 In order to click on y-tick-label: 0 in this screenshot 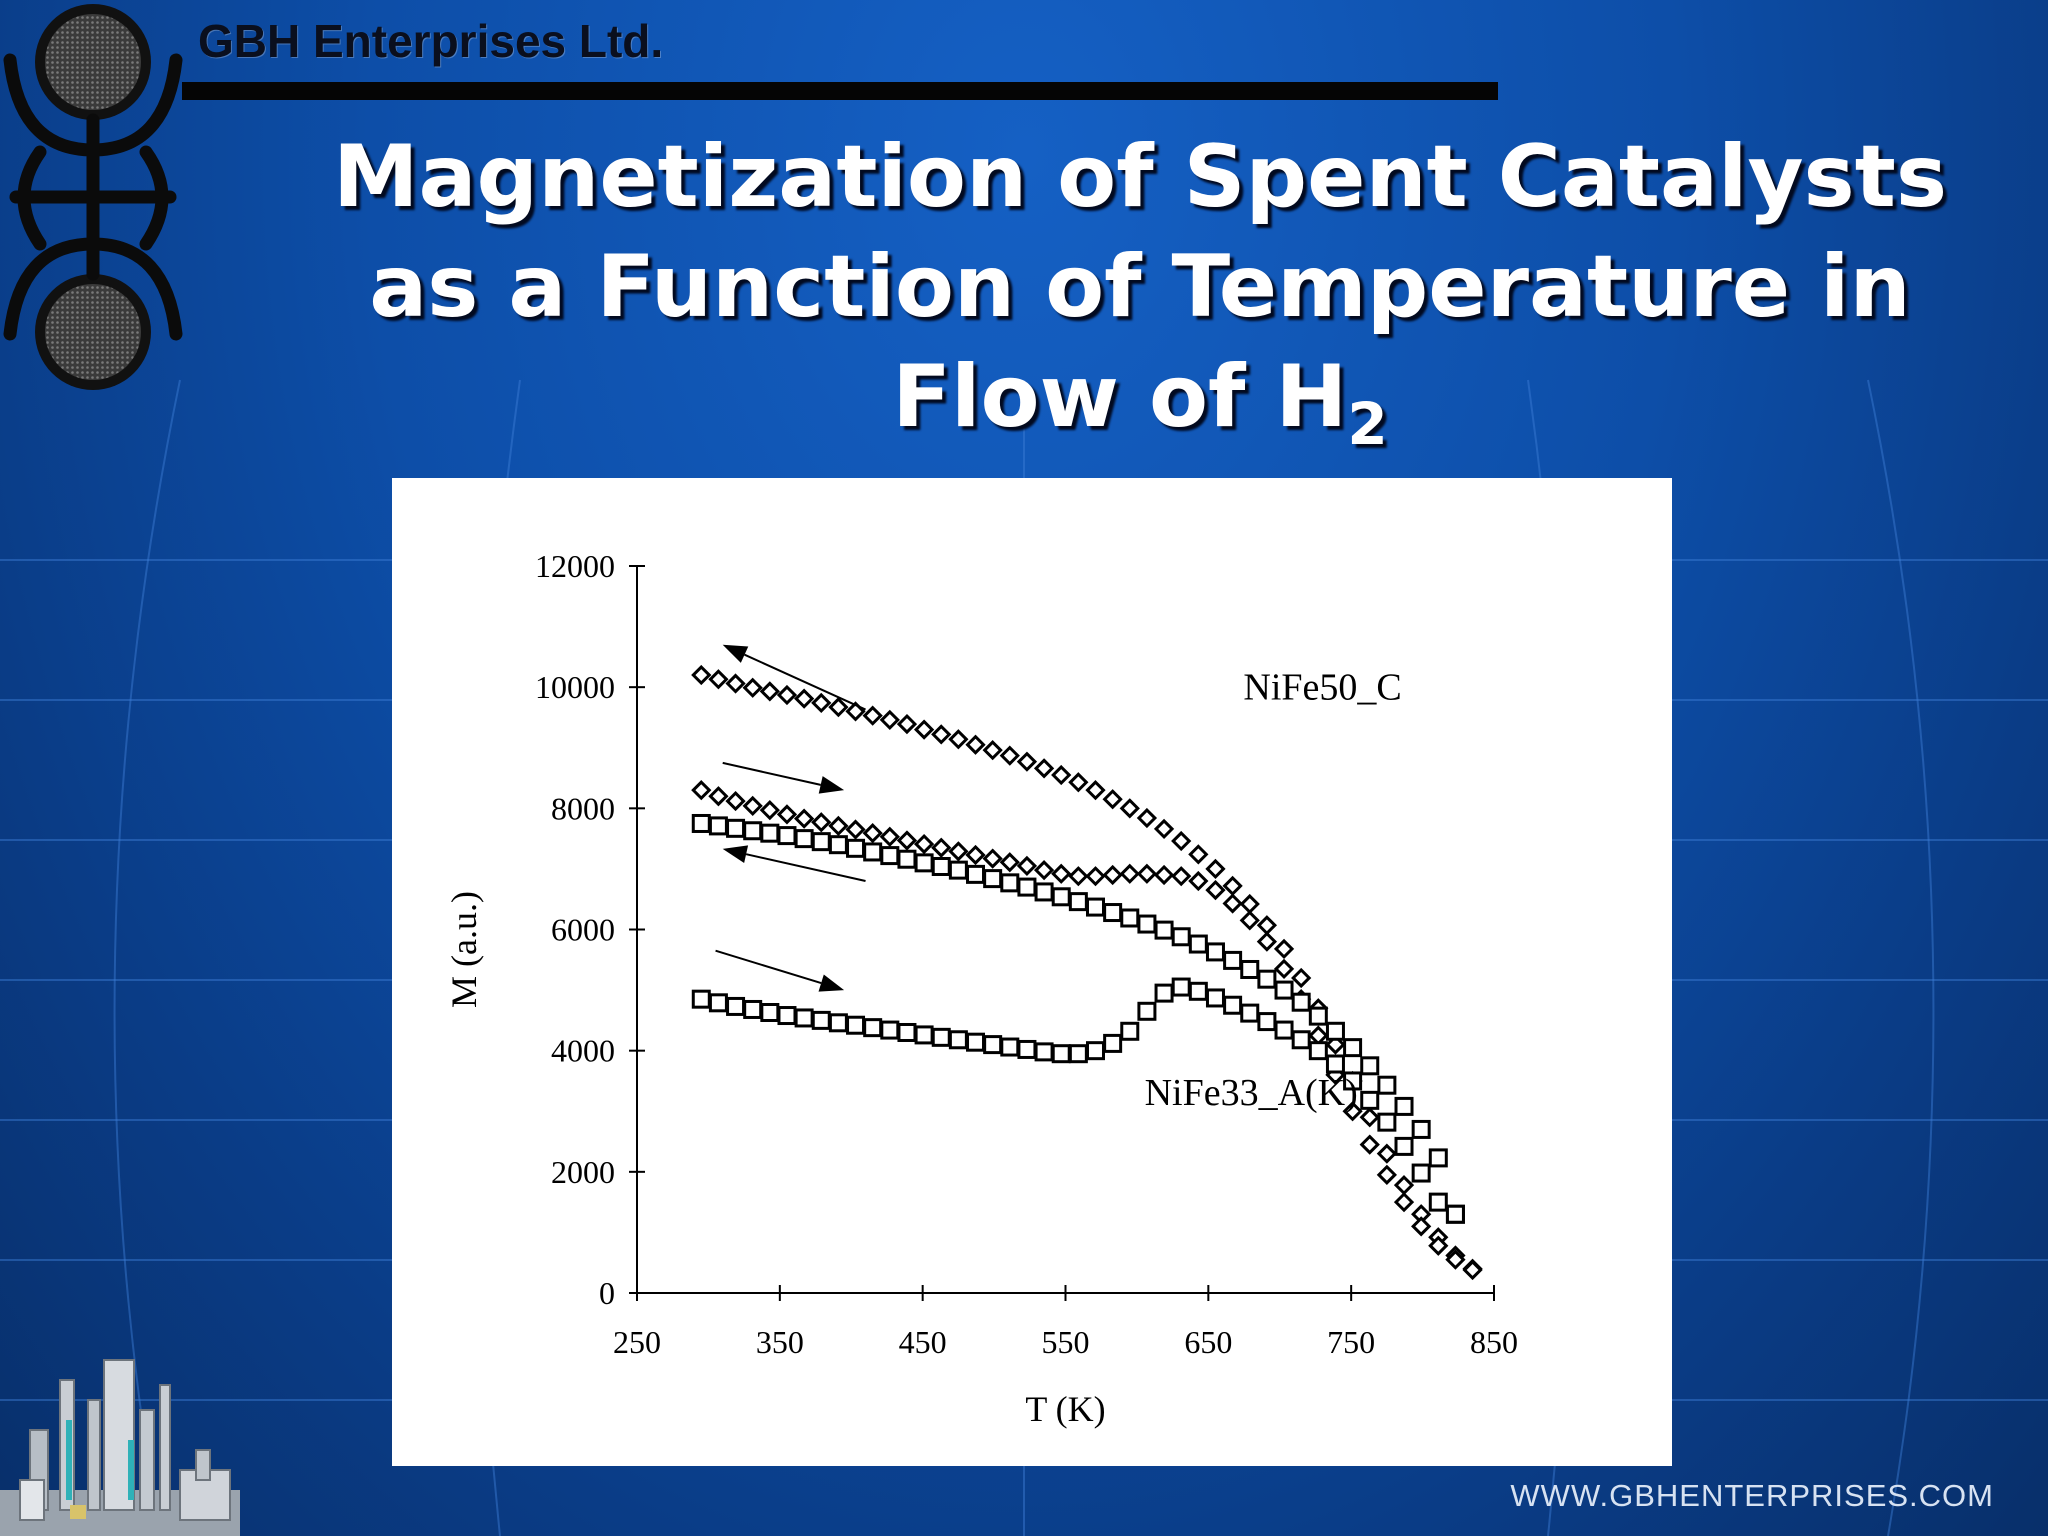, I will do `click(607, 1293)`.